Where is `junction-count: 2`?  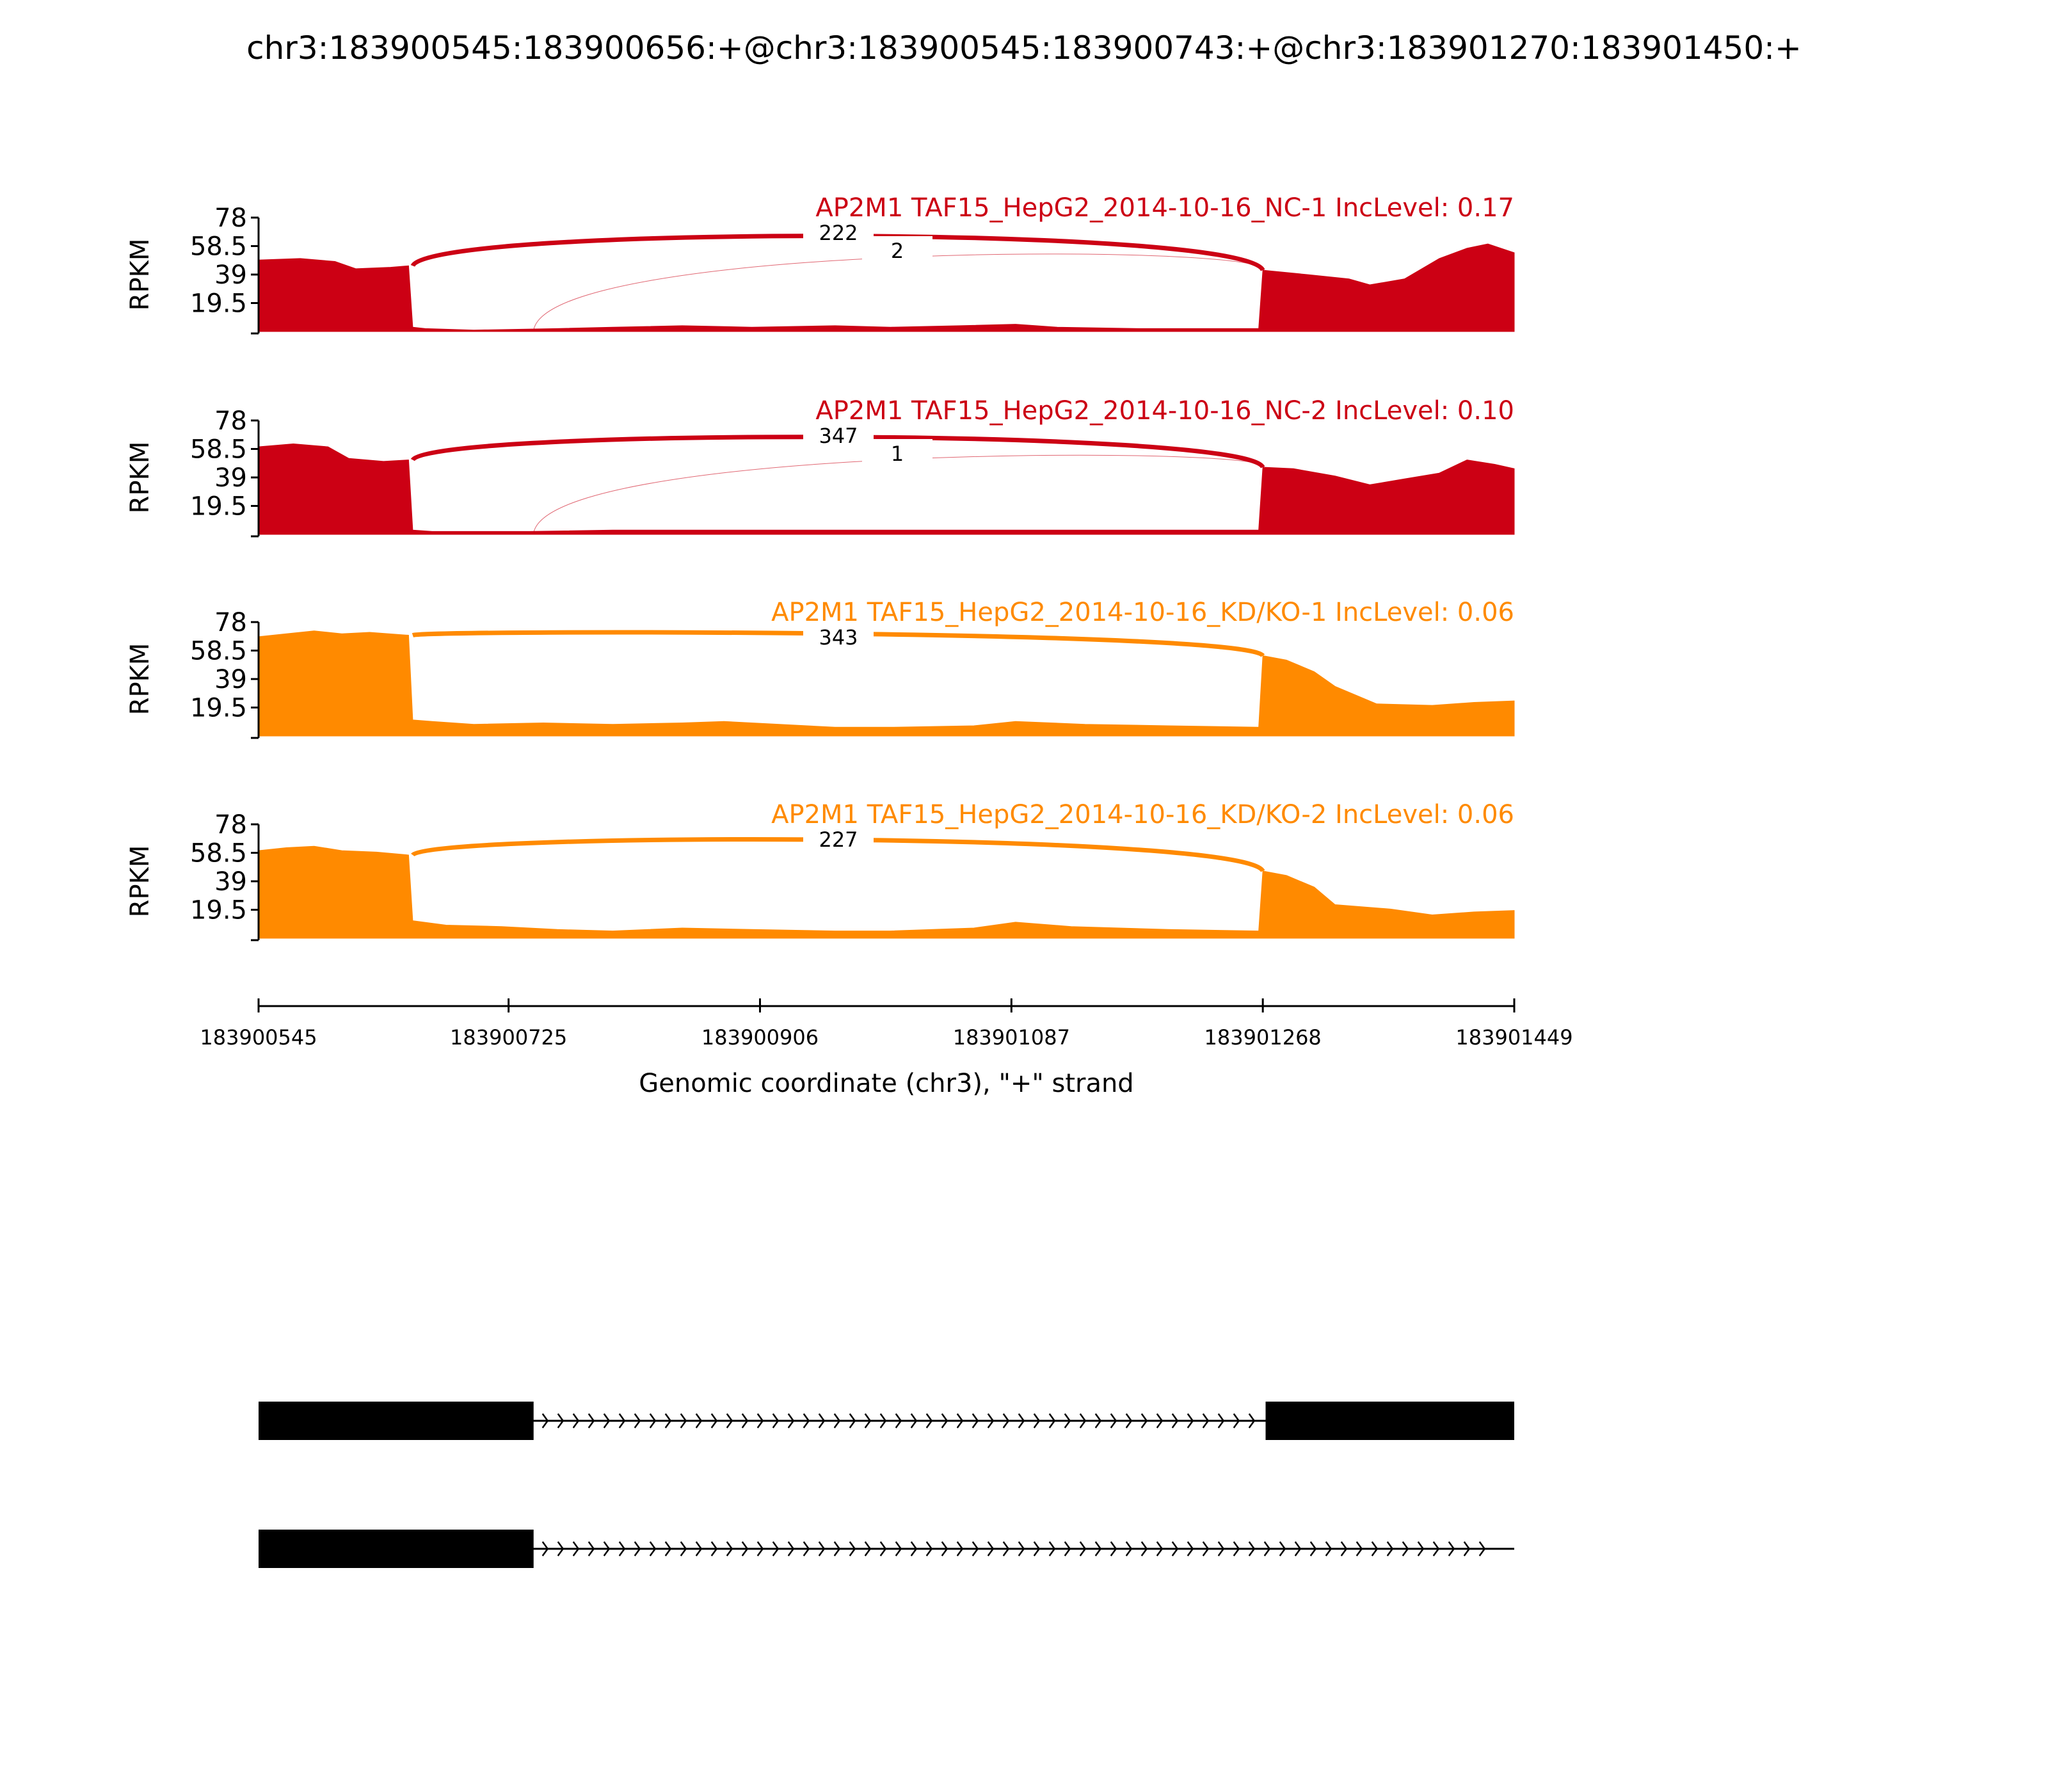
junction-count: 2 is located at coordinates (897, 251).